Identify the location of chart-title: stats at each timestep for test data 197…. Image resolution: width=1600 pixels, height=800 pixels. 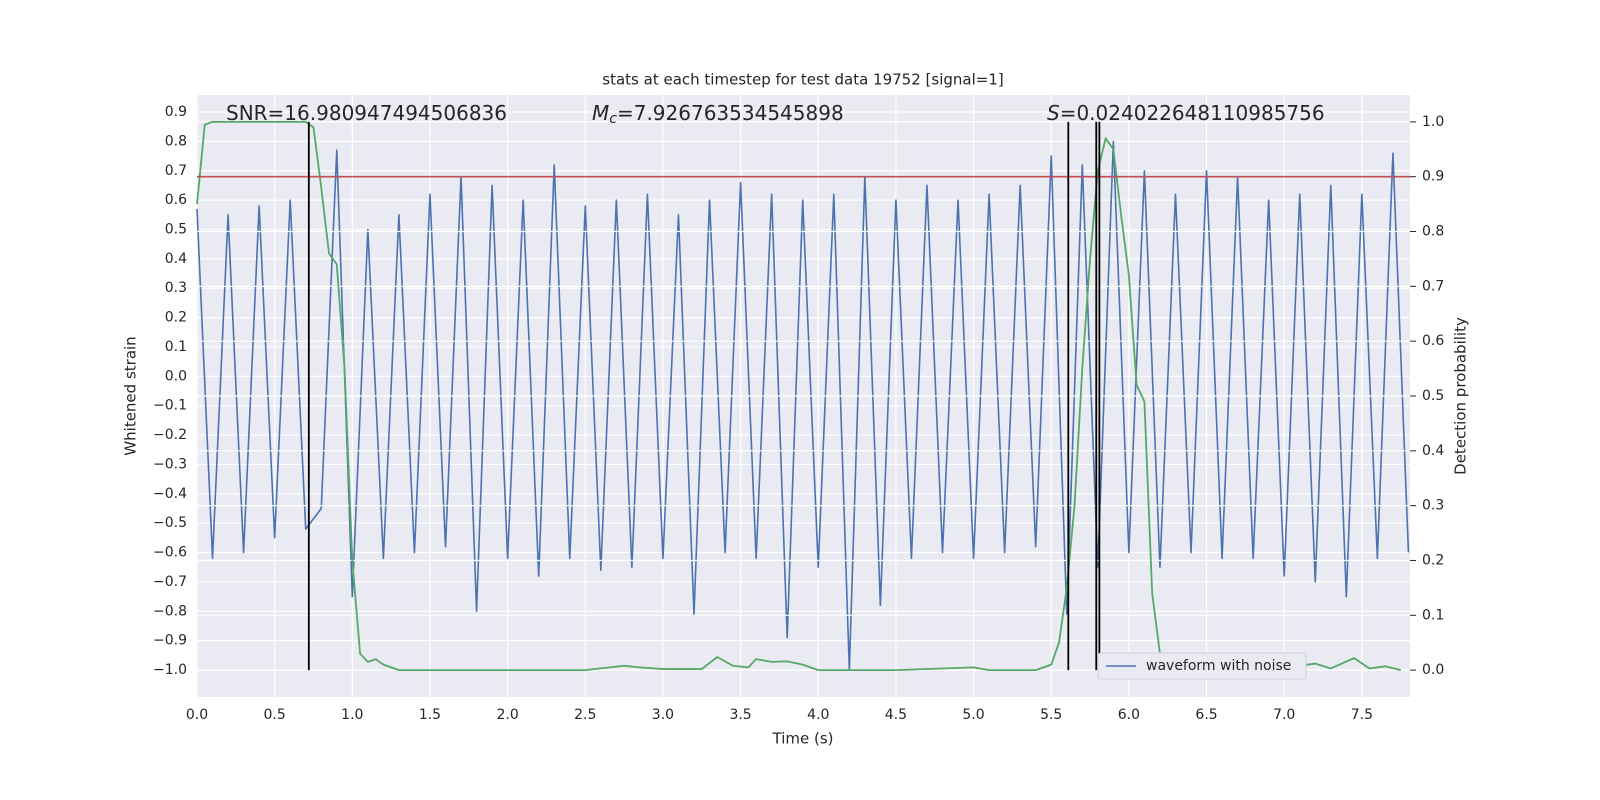
(802, 80).